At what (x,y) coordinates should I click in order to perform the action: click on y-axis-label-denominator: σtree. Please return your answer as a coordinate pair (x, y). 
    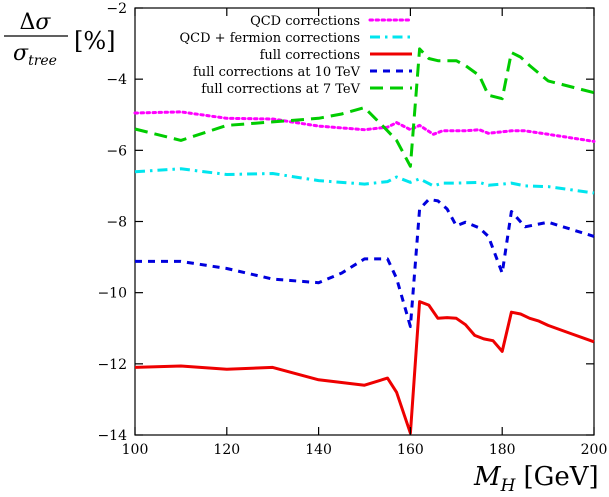
    Looking at the image, I should click on (35, 55).